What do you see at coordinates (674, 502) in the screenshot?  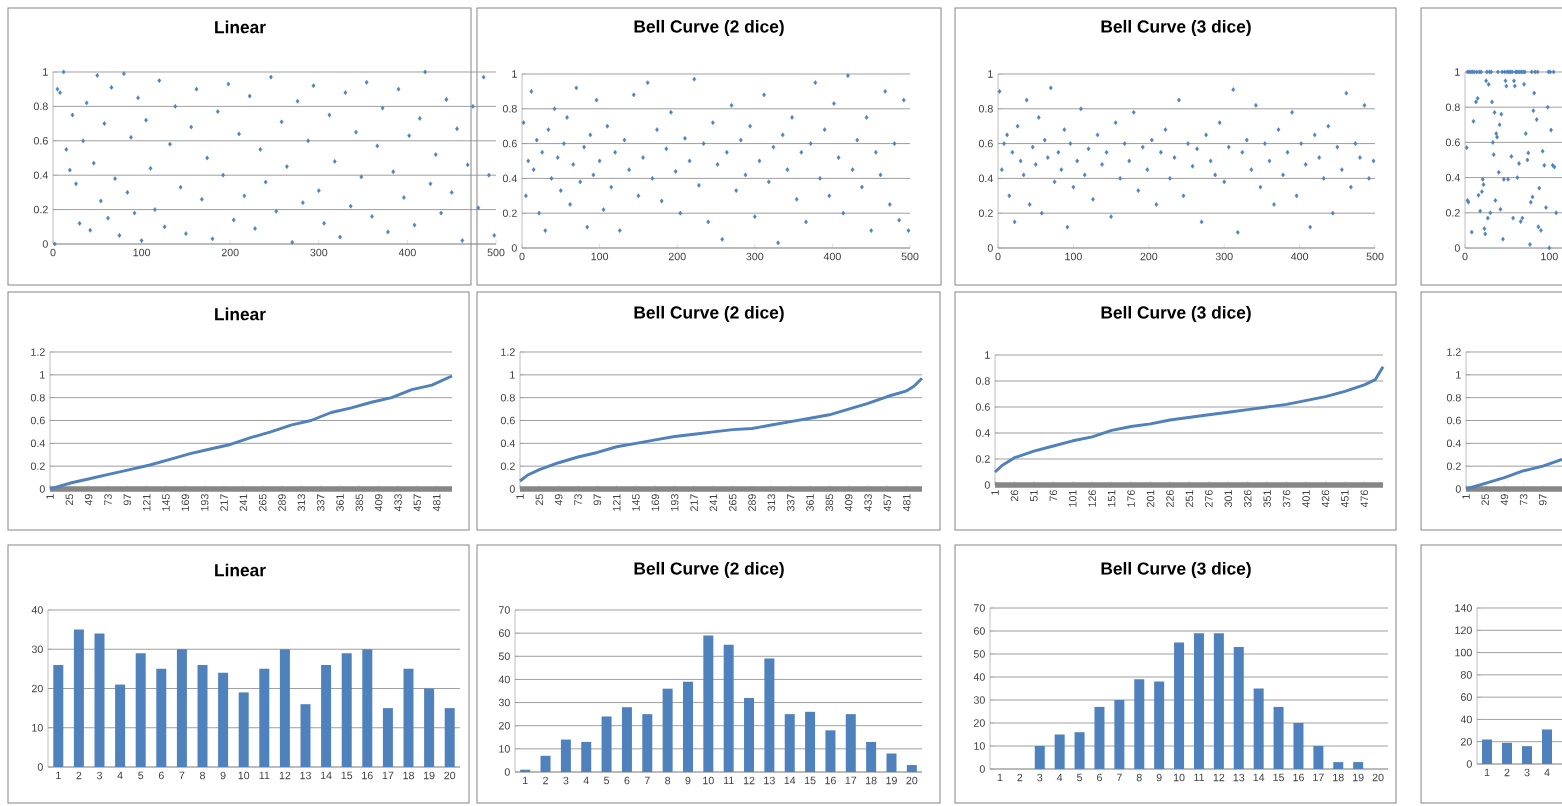 I see `x-tick-label: 193` at bounding box center [674, 502].